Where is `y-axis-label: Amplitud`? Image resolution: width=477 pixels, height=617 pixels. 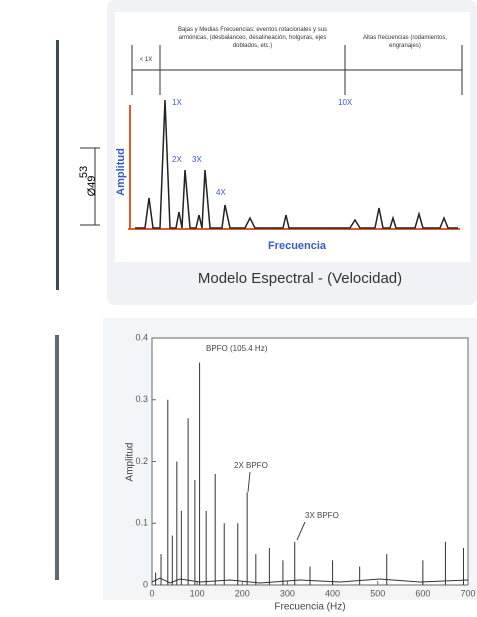
y-axis-label: Amplitud is located at coordinates (130, 462).